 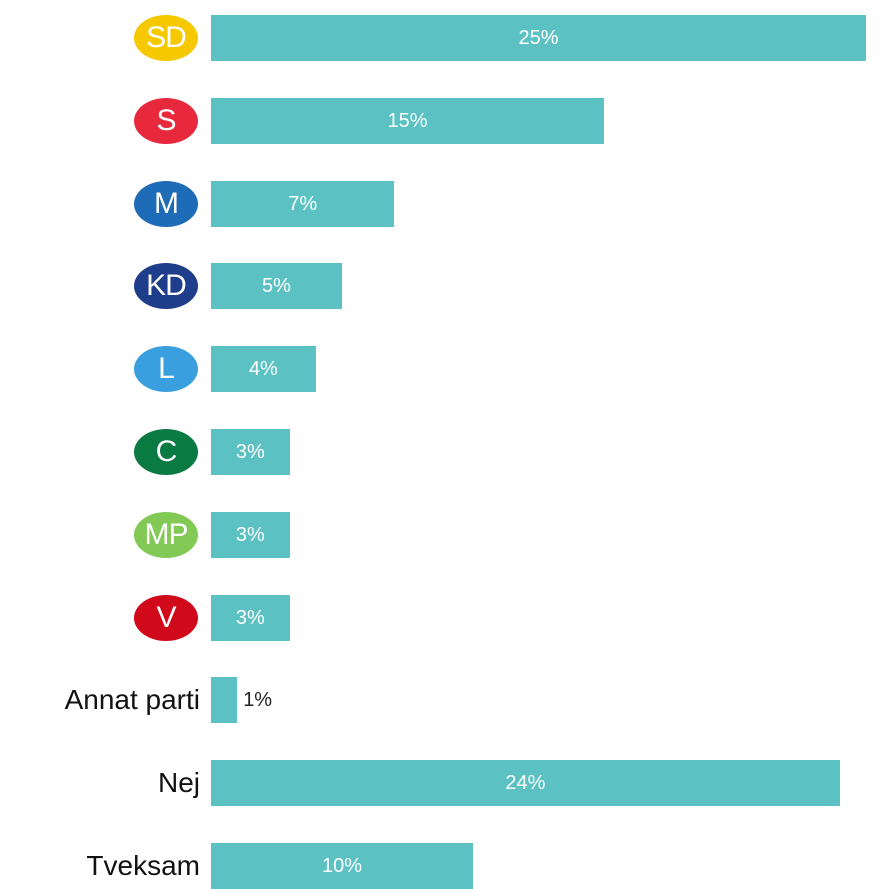 I want to click on party-badge: SD, so click(x=166, y=38).